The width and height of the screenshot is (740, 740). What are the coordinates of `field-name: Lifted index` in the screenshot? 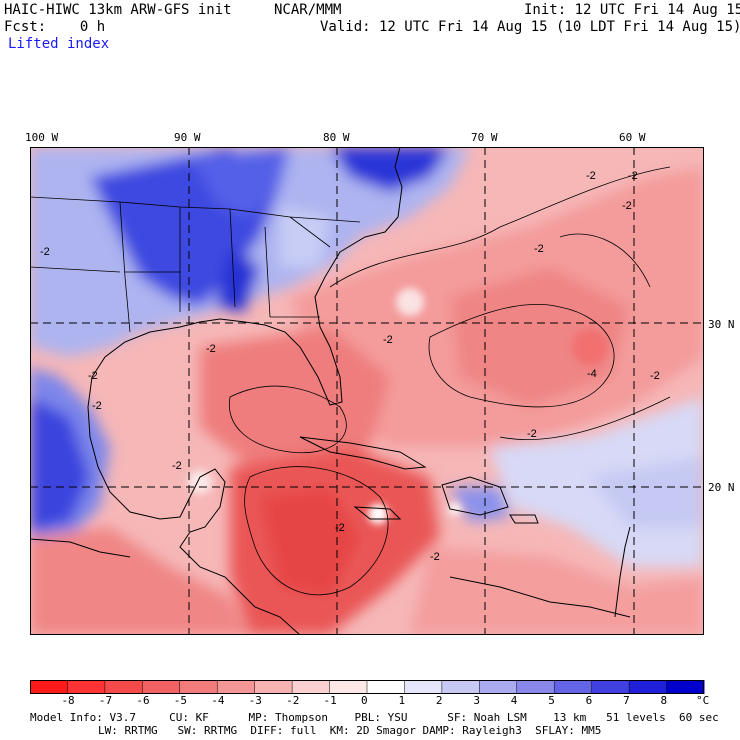 It's located at (59, 44).